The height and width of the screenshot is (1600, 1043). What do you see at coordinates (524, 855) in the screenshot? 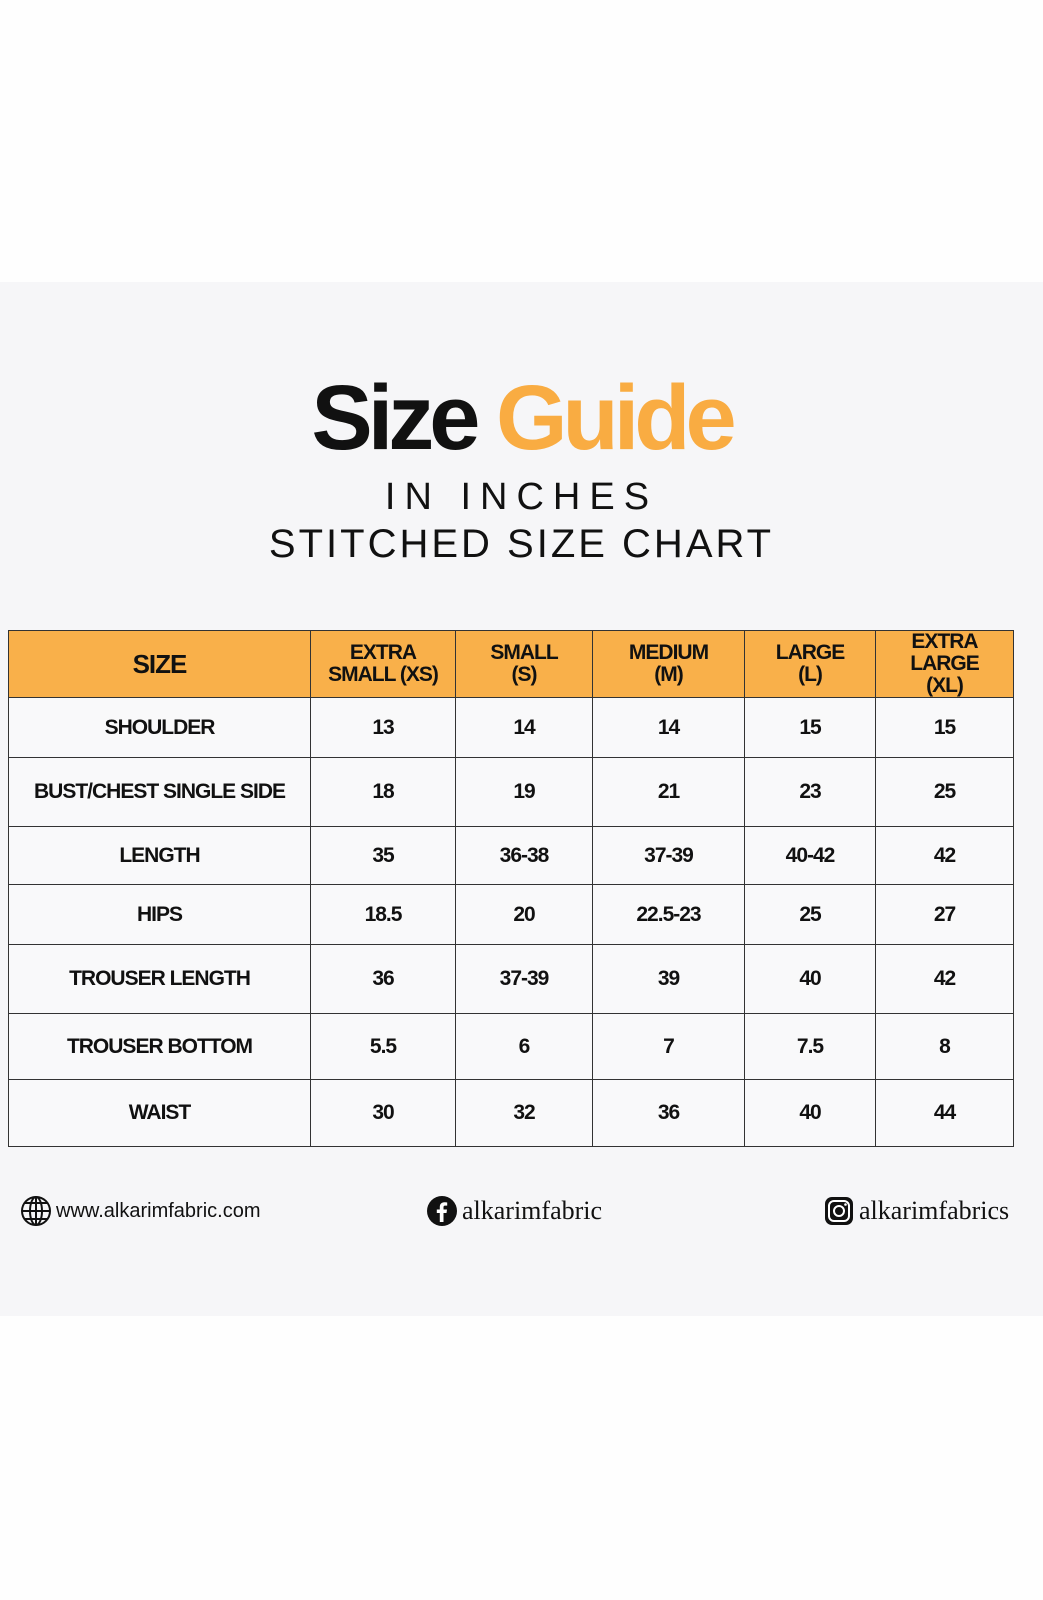
I see `table-cell: 36-38` at bounding box center [524, 855].